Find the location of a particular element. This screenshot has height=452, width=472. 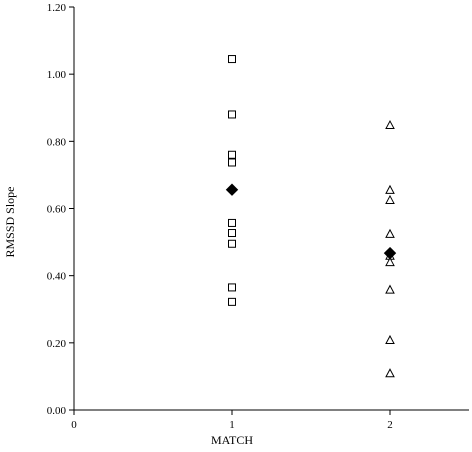

x-tick-label: 0 is located at coordinates (74, 425).